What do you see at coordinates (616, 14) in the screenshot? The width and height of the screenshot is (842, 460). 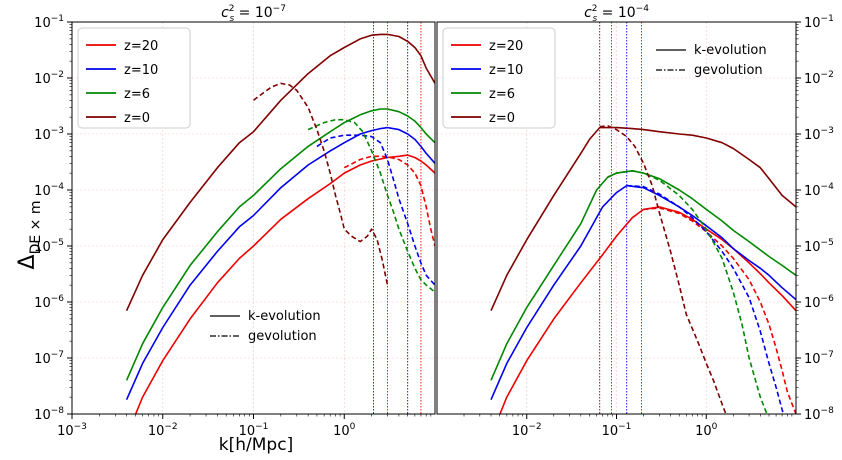 I see `panel-title: c2 s = 10−4` at bounding box center [616, 14].